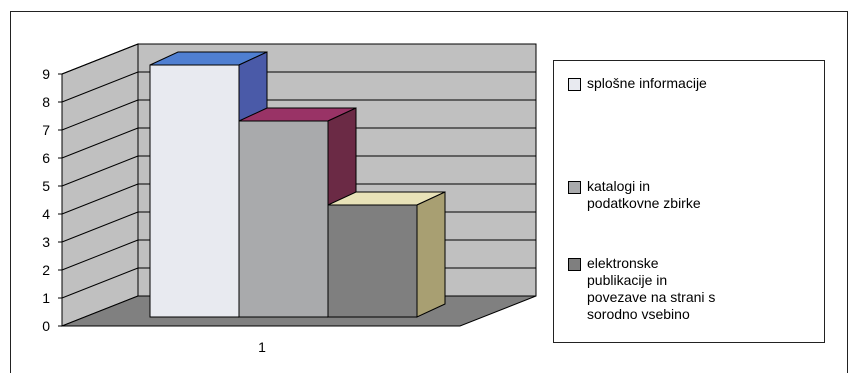 The height and width of the screenshot is (378, 861). I want to click on y-tick-label-0: 0, so click(46, 326).